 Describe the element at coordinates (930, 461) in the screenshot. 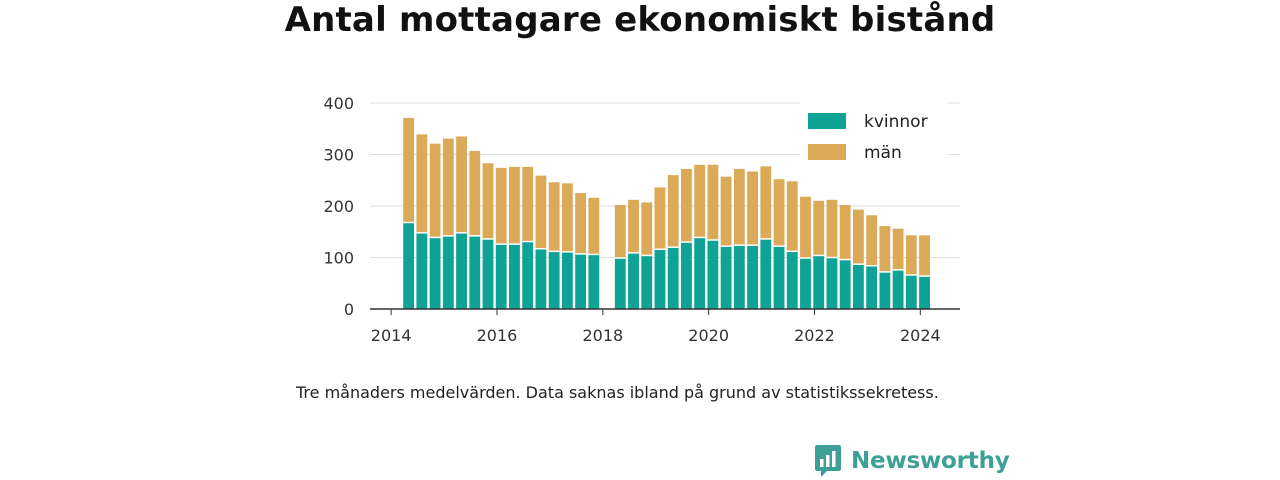

I see `brand-name: Newsworthy` at that location.